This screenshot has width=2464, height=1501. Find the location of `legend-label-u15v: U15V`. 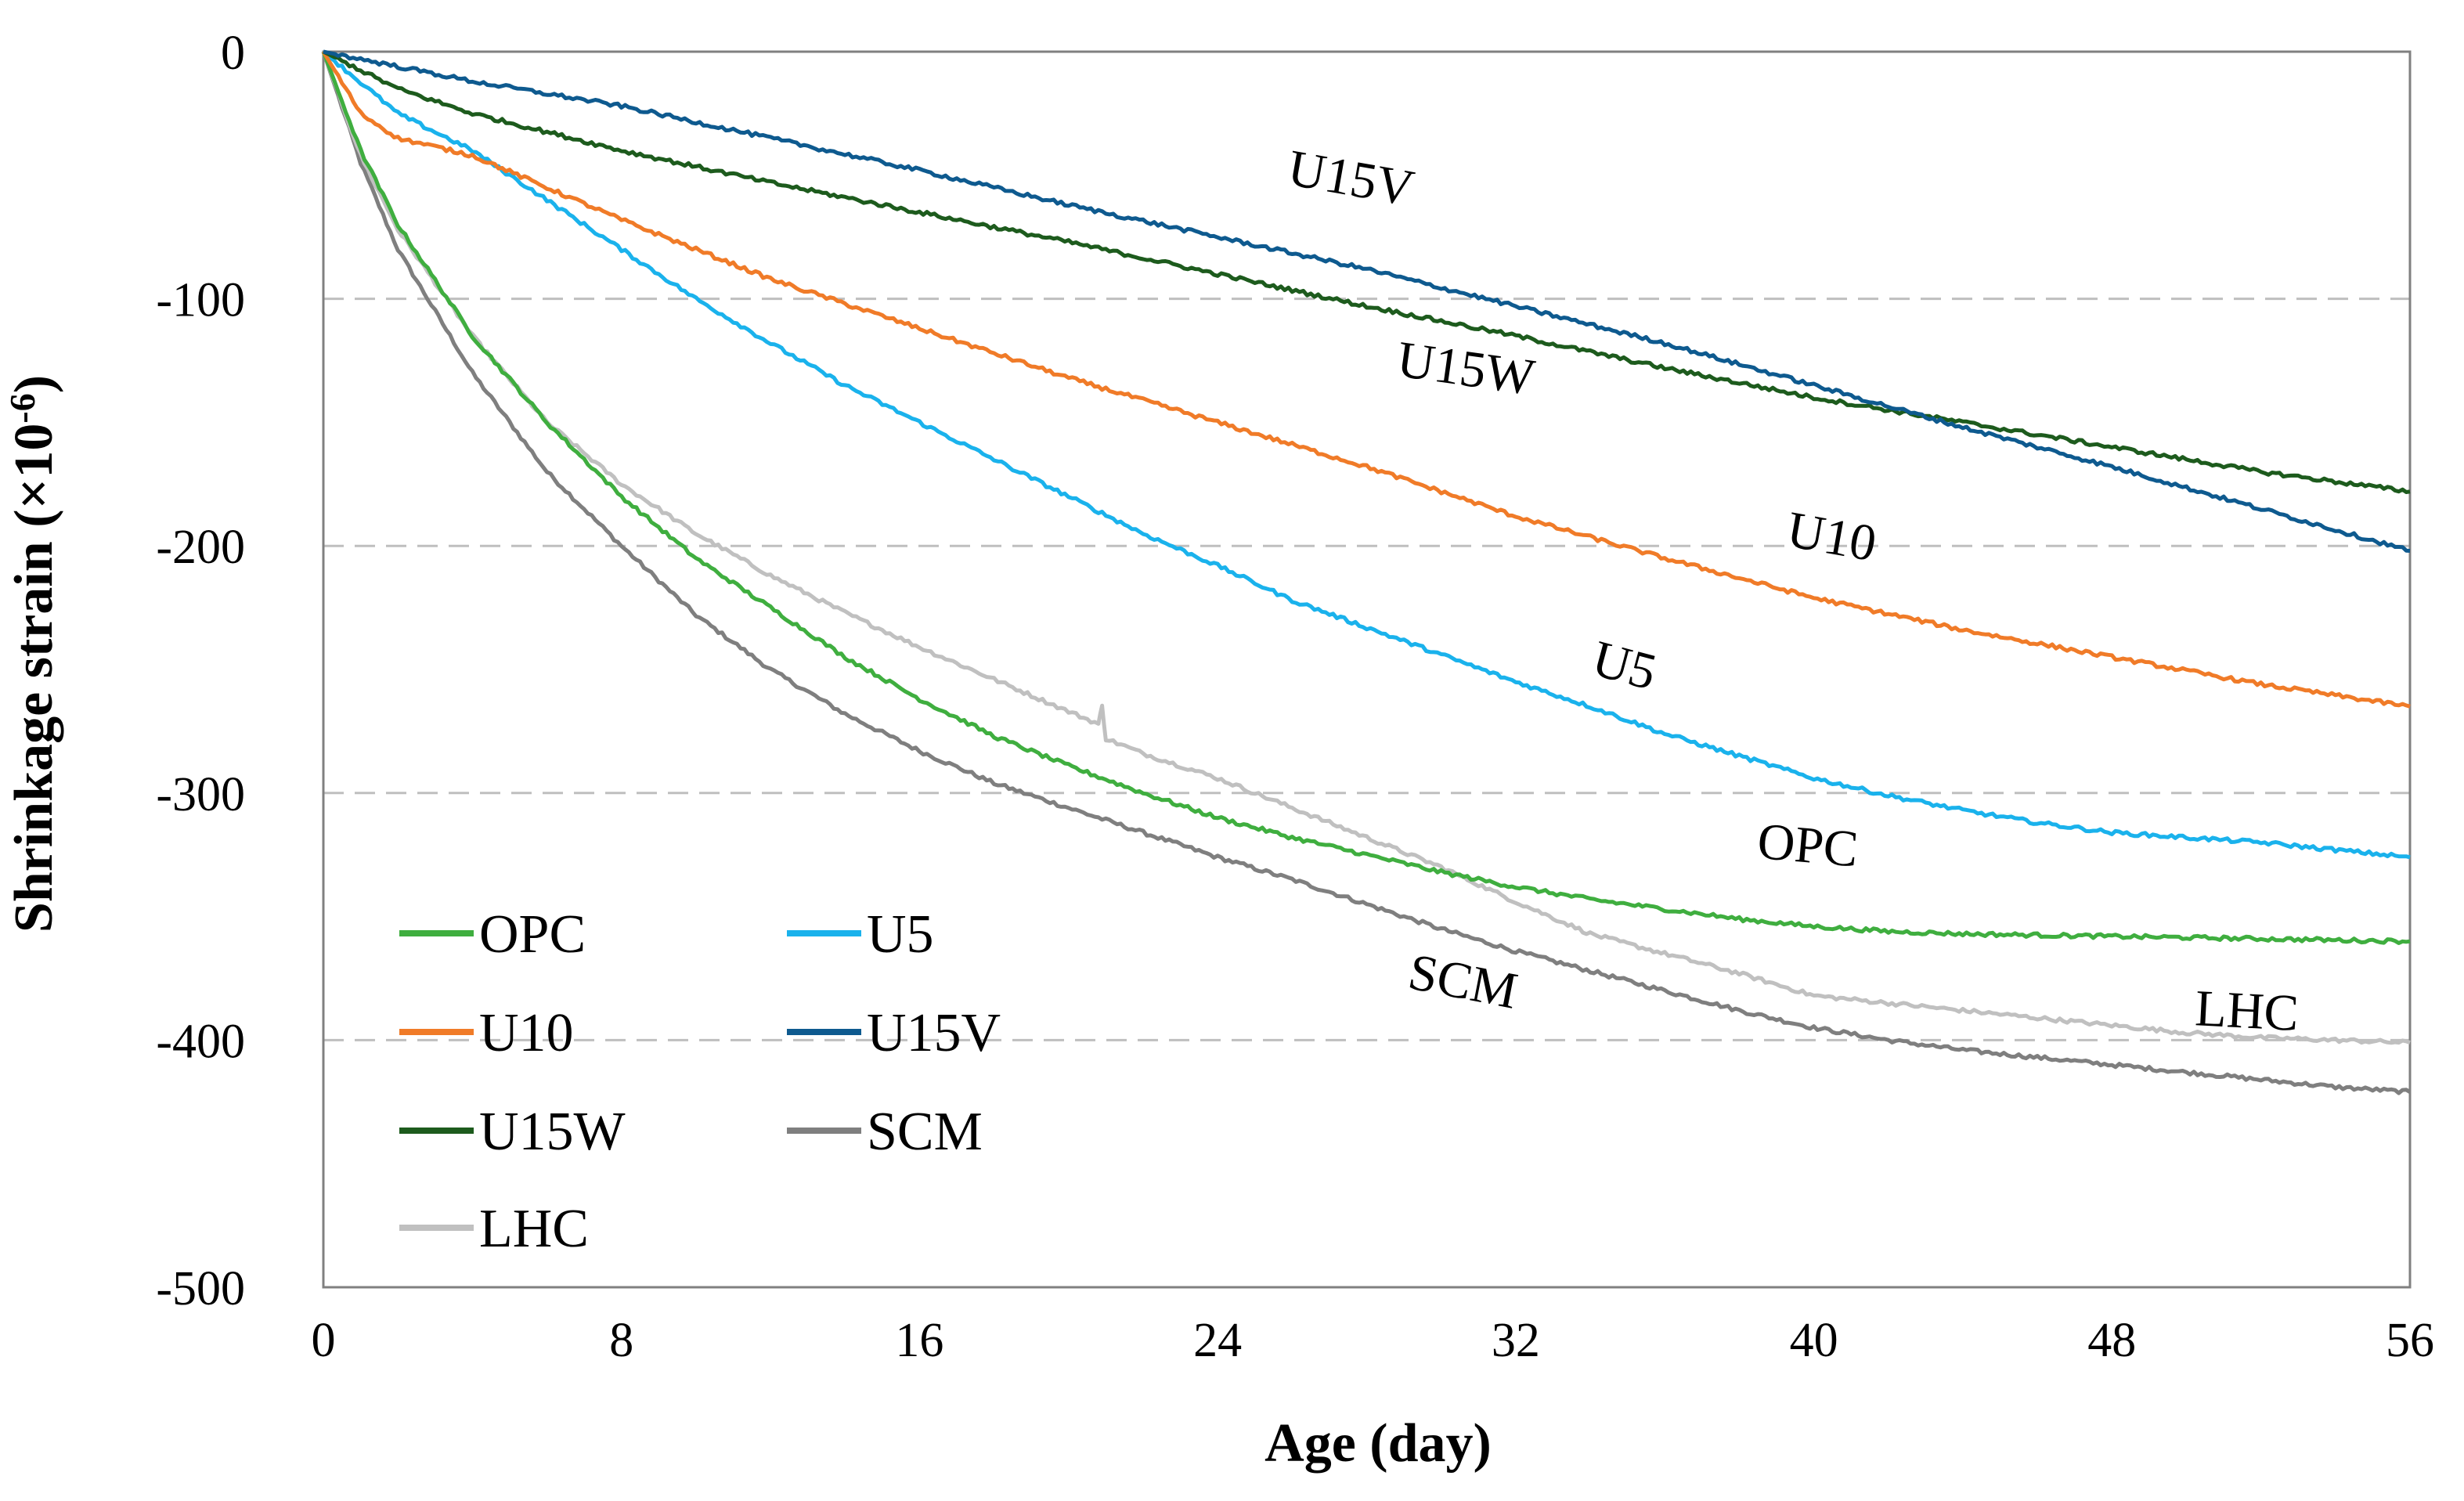

legend-label-u15v: U15V is located at coordinates (934, 1033).